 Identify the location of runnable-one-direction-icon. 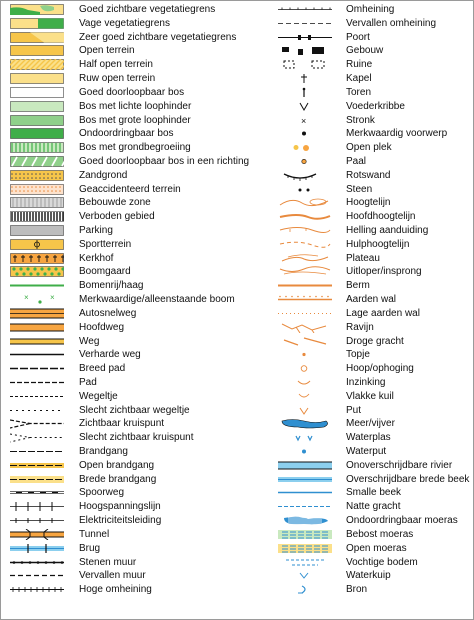
(37, 161).